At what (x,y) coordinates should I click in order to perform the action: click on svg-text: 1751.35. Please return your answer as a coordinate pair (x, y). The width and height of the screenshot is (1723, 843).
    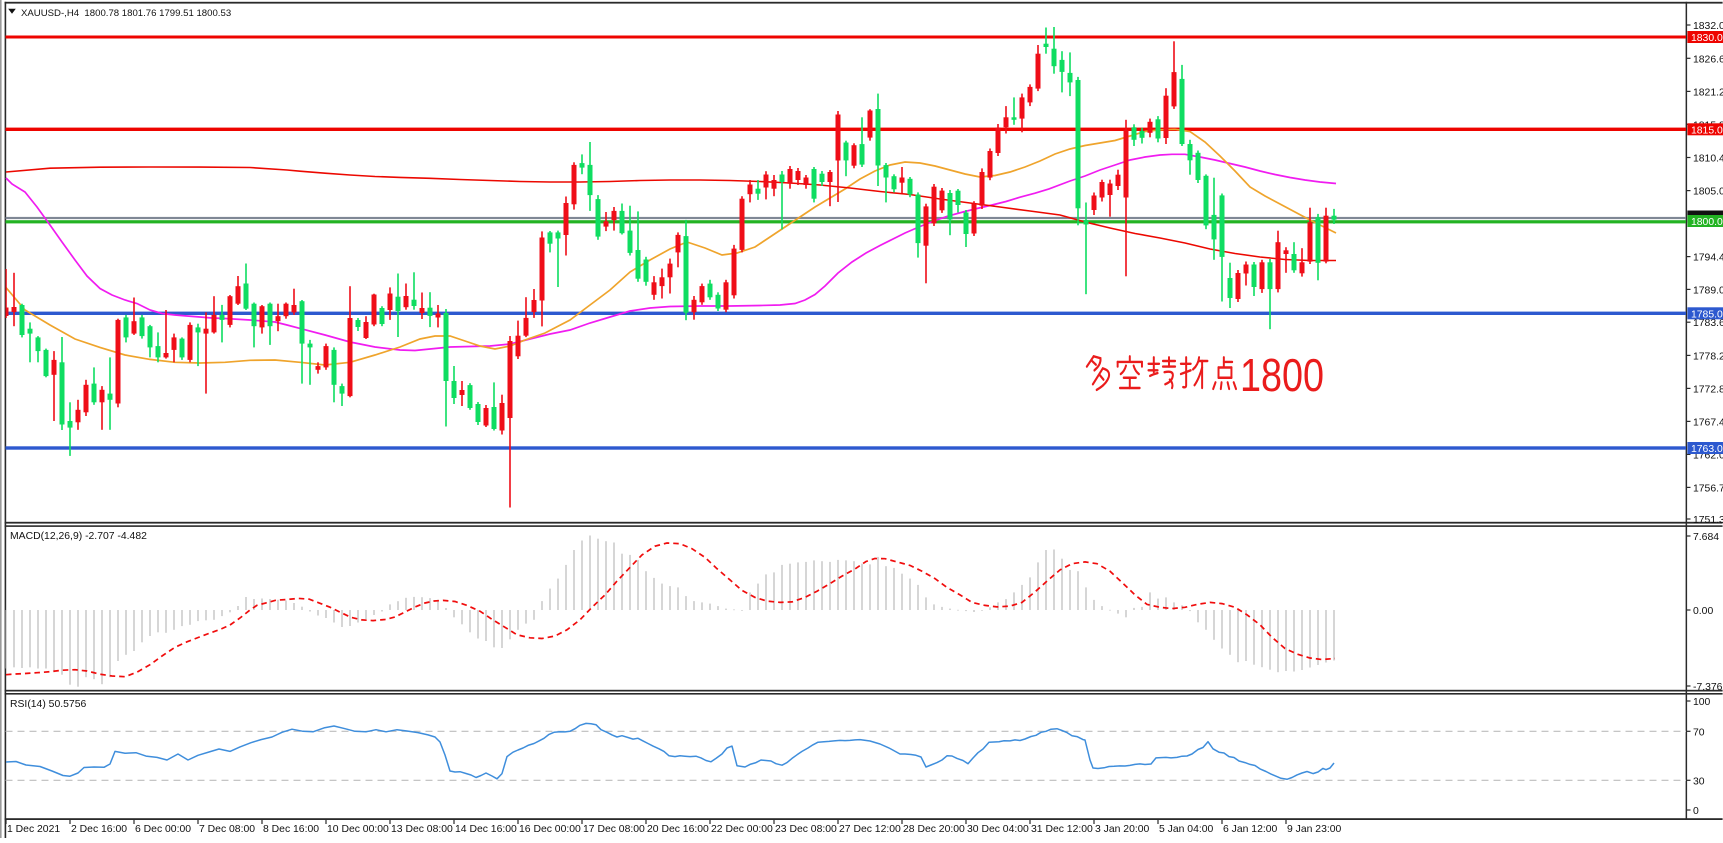
    Looking at the image, I should click on (1708, 520).